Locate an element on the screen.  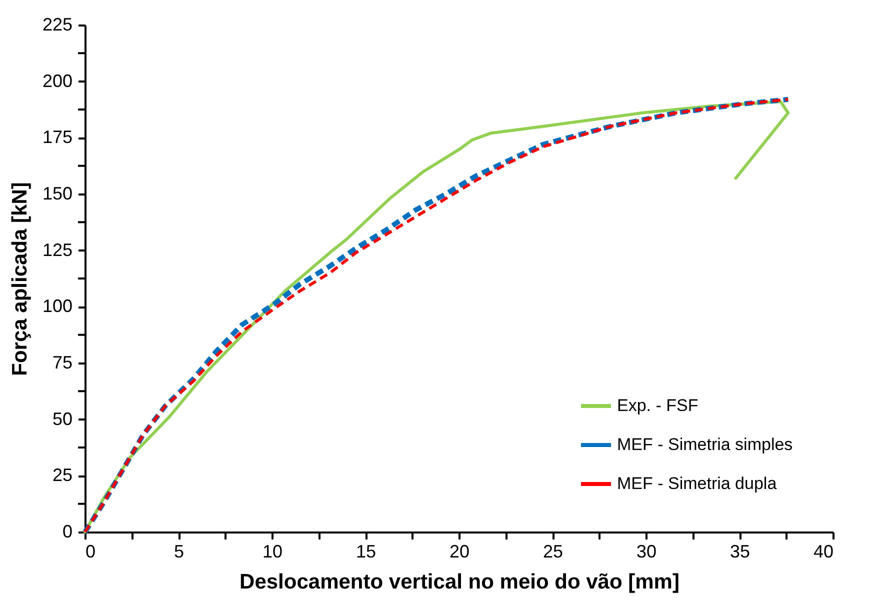
x-tick-label: 20 is located at coordinates (459, 552).